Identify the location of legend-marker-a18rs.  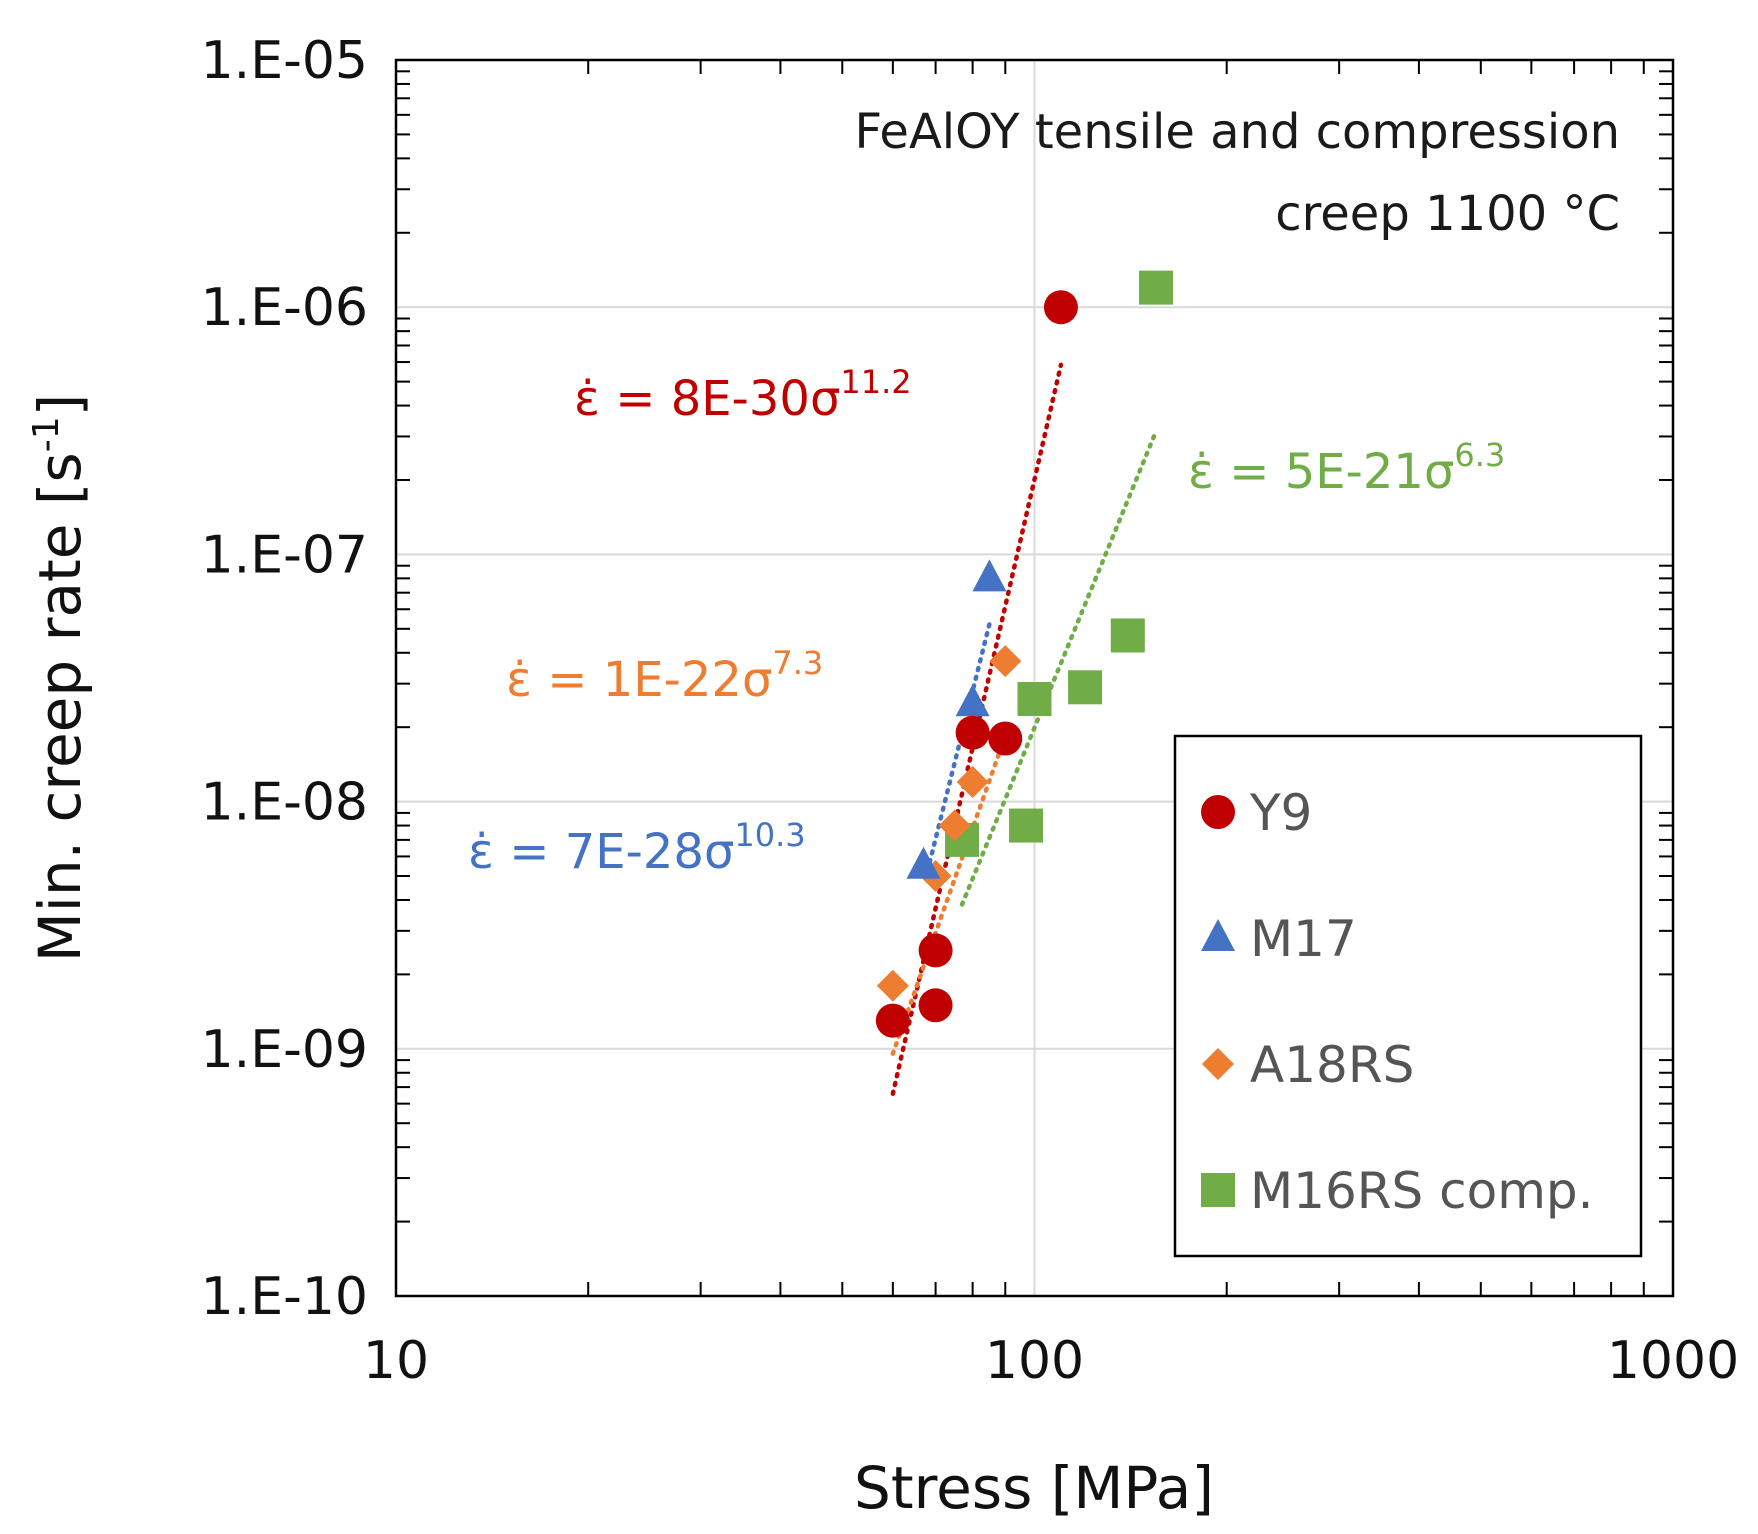
(1218, 1064).